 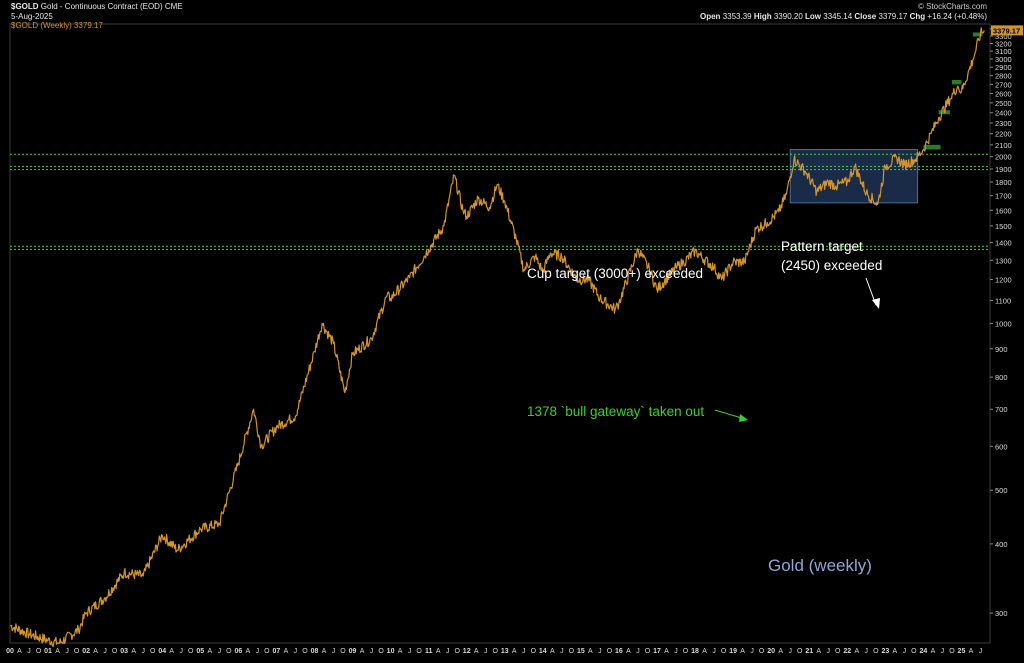 What do you see at coordinates (1003, 76) in the screenshot?
I see `y-tick-label: 2800` at bounding box center [1003, 76].